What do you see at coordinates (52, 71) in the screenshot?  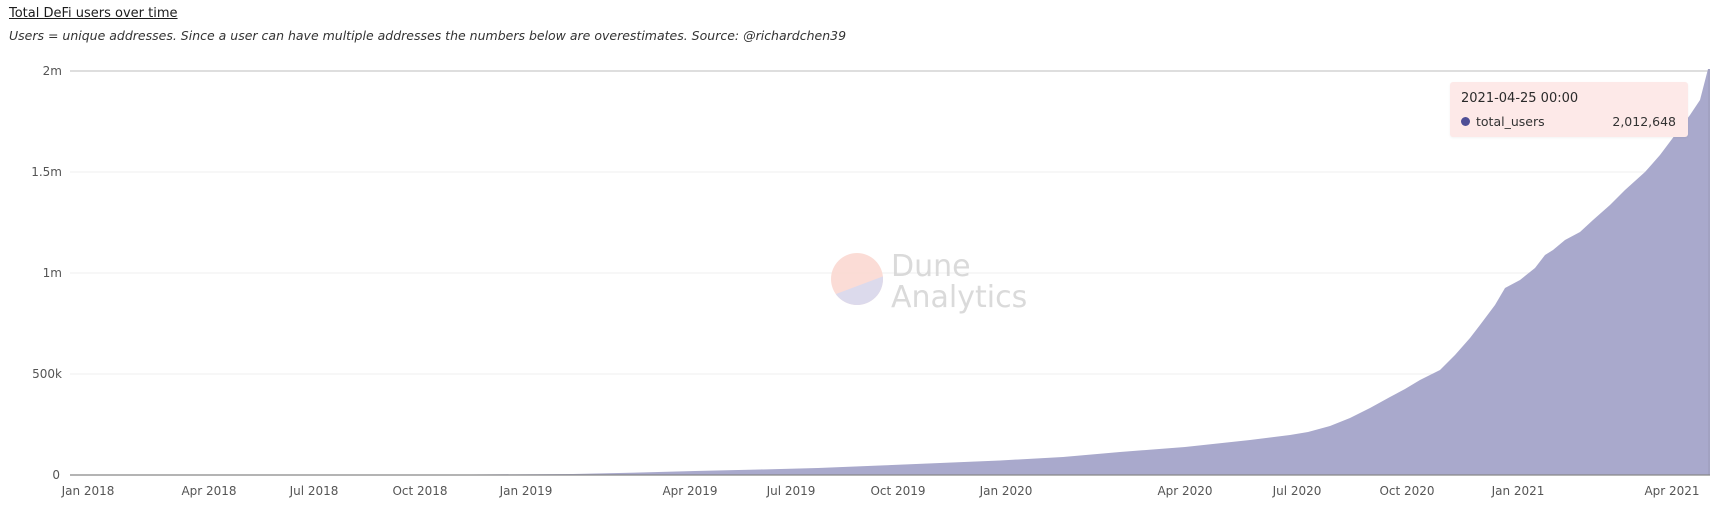 I see `y-tick: 2m` at bounding box center [52, 71].